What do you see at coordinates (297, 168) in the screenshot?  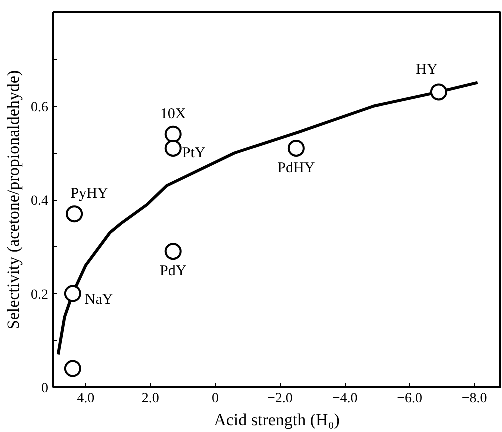 I see `annotation: PdHY` at bounding box center [297, 168].